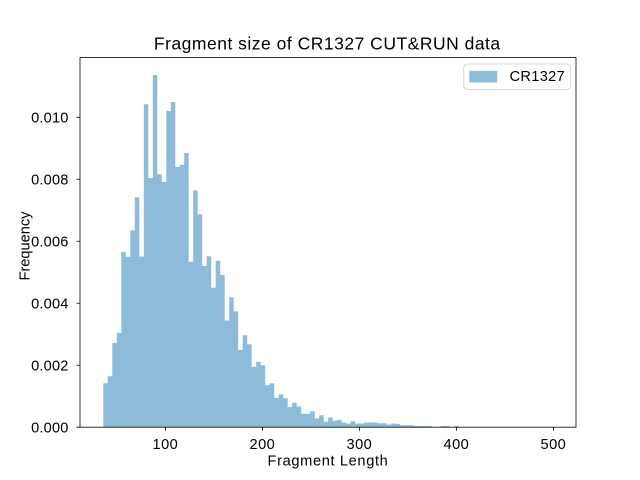 Image resolution: width=640 pixels, height=480 pixels. Describe the element at coordinates (25, 246) in the screenshot. I see `svg-text: Frequency` at that location.